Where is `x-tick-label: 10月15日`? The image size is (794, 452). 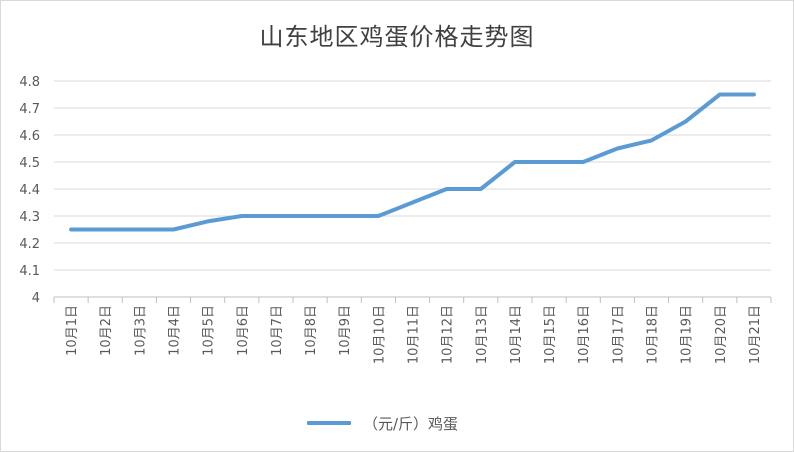 x-tick-label: 10月15日 is located at coordinates (550, 334).